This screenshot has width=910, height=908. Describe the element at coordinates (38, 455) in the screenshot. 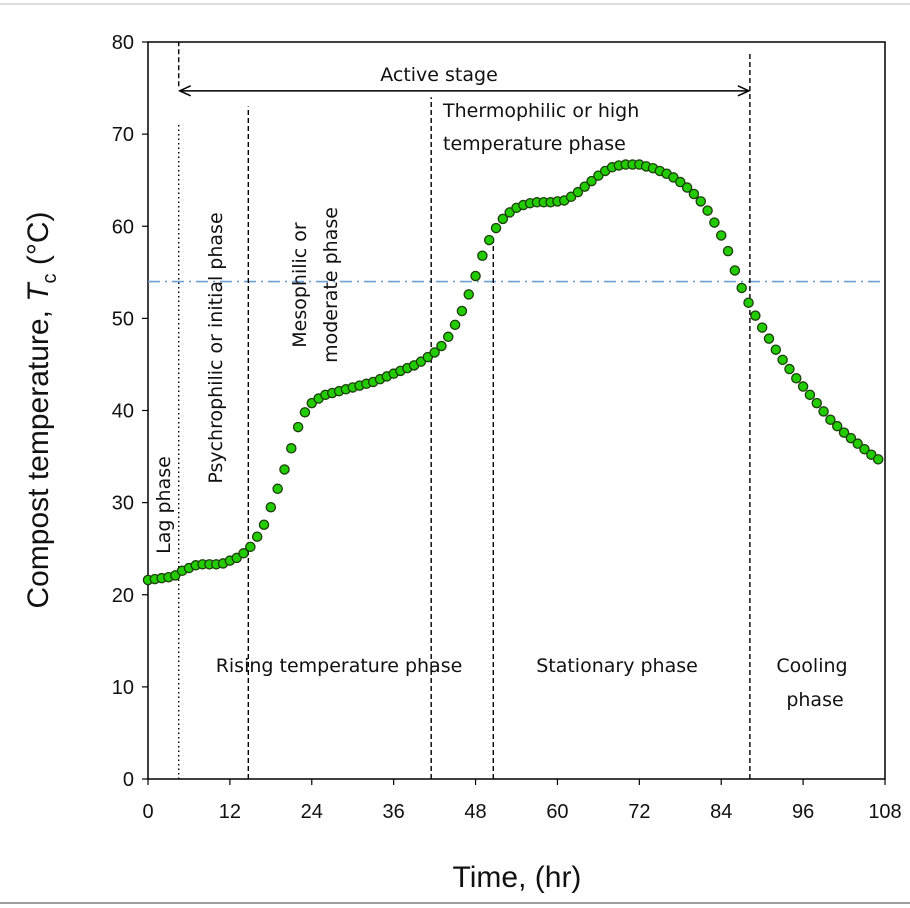

I see `y-axis-title-prefix: Compost temperature,` at that location.